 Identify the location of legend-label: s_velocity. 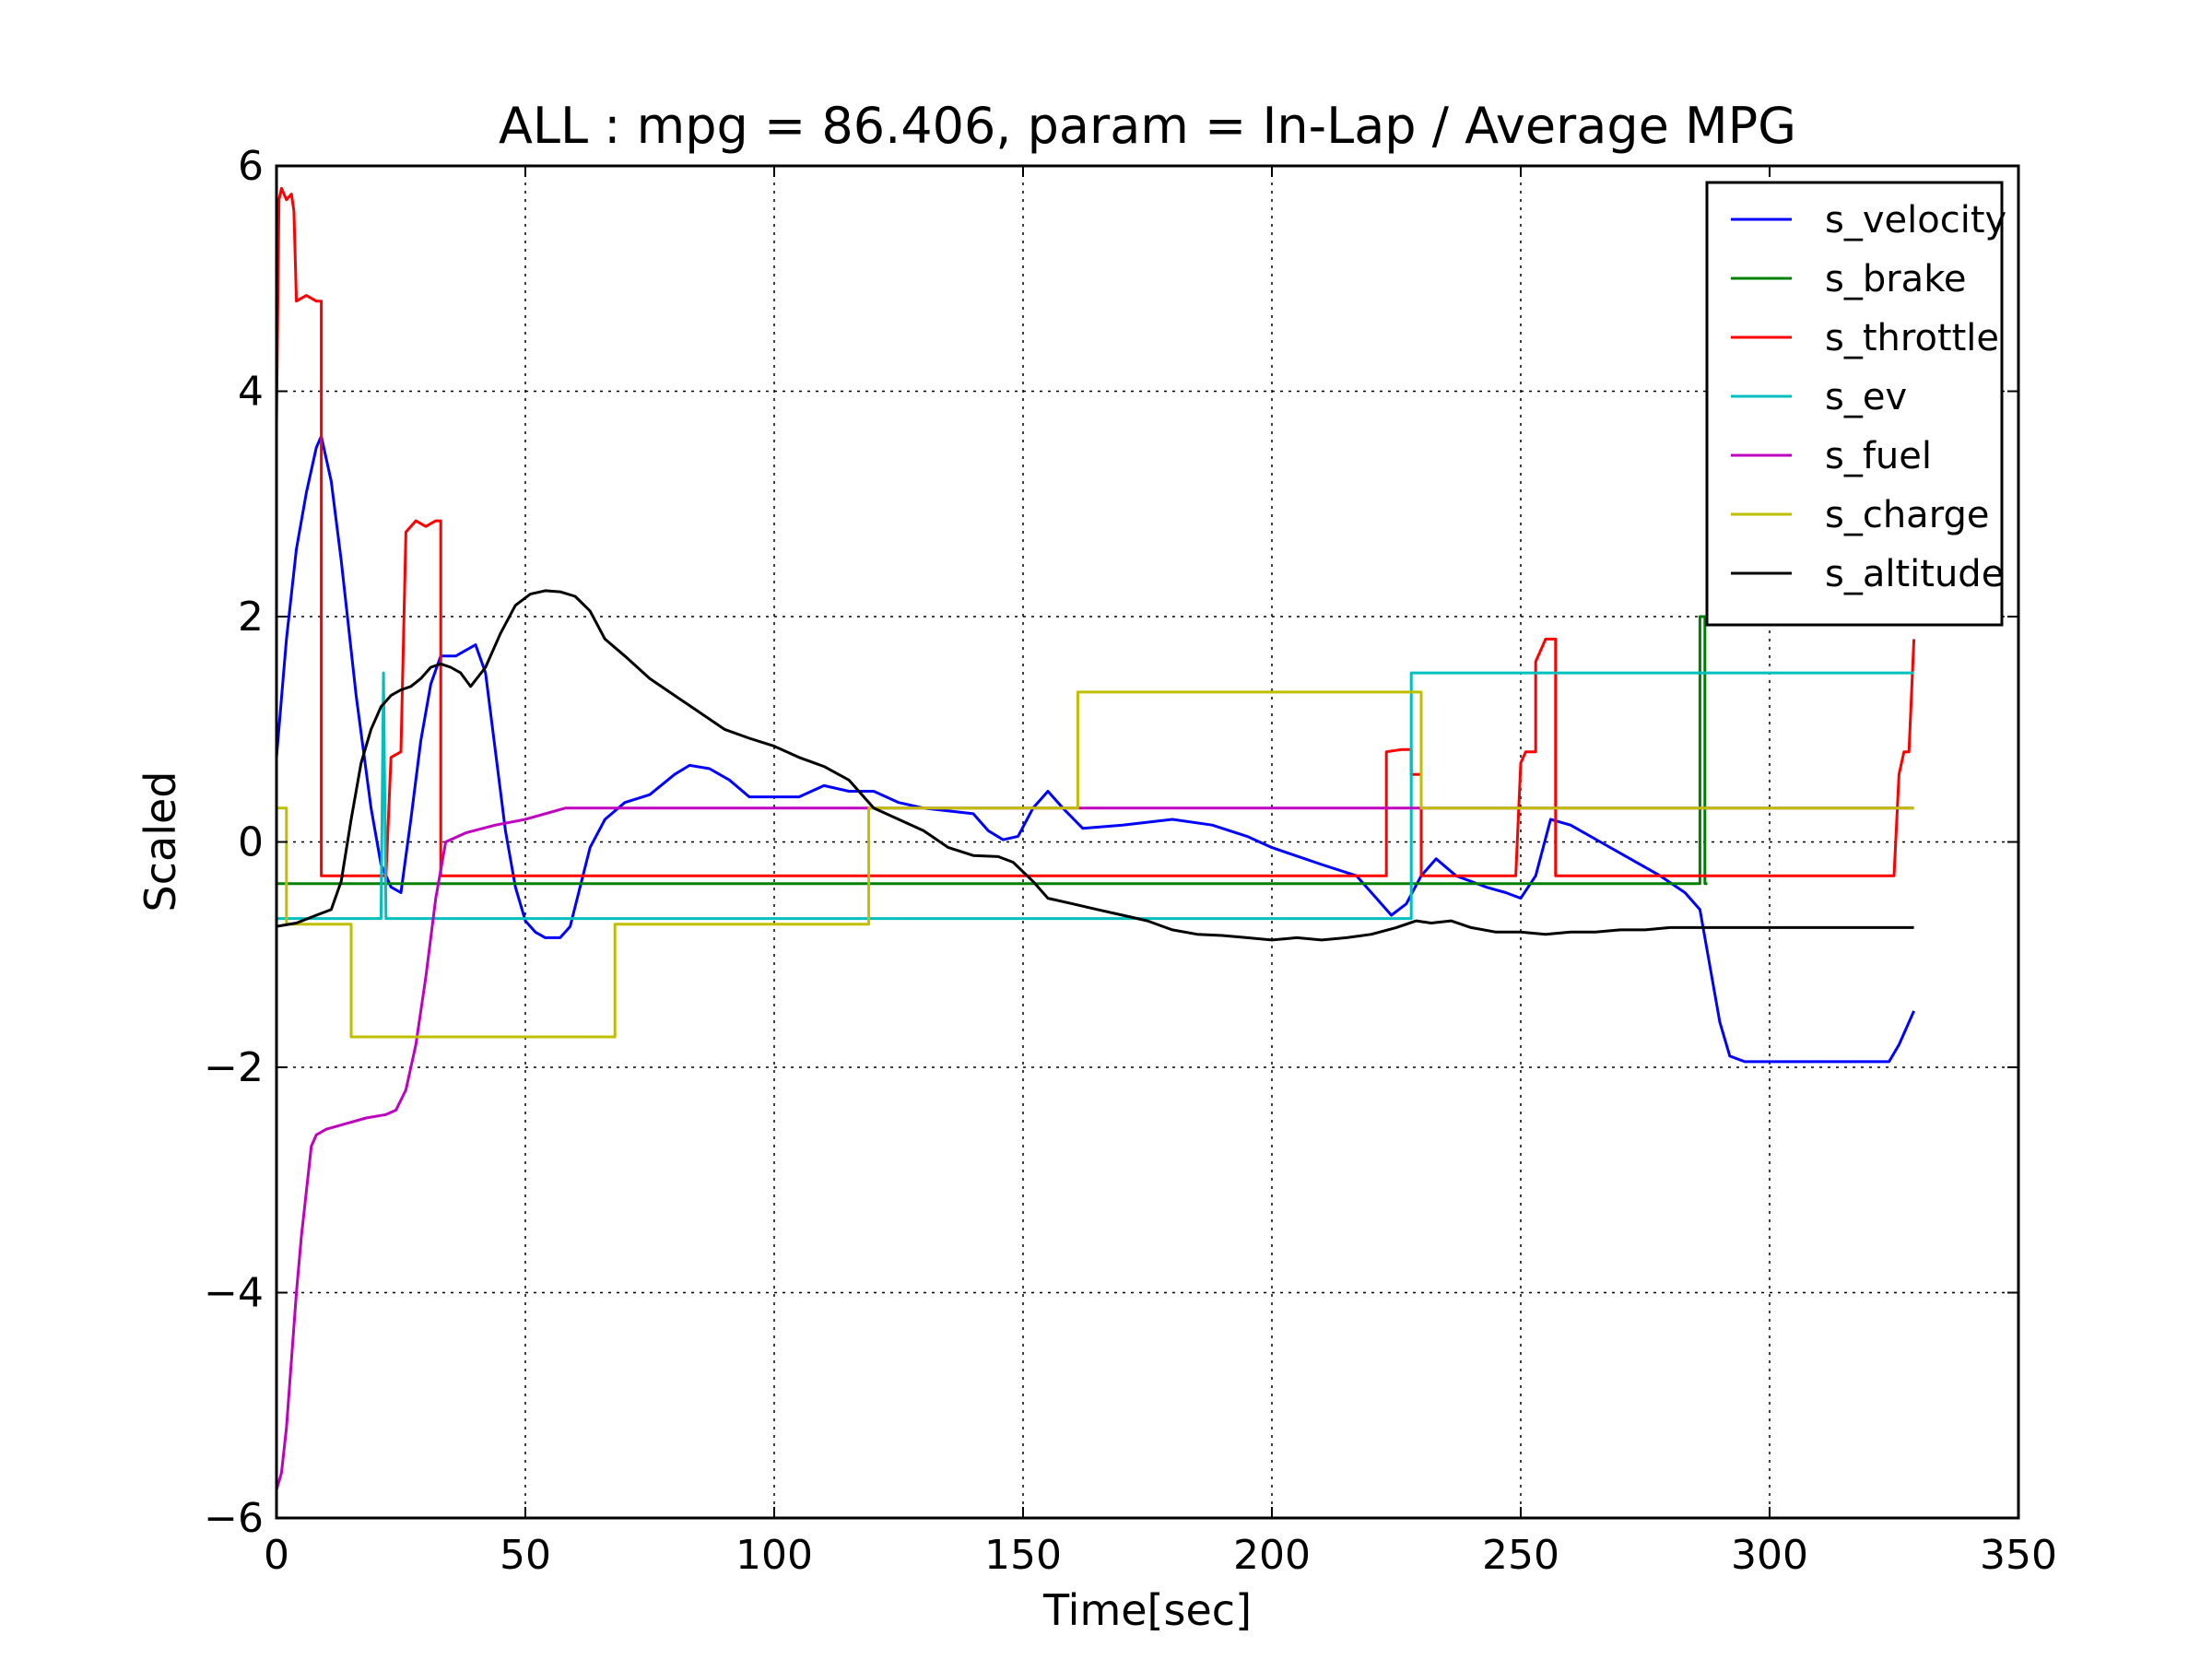
(1915, 220).